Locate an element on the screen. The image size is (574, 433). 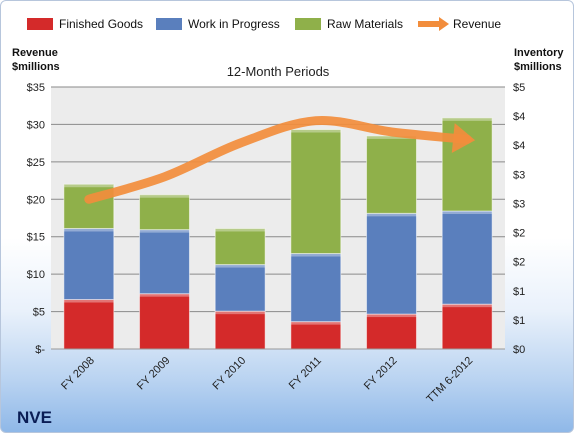
left-tick-label: $15 is located at coordinates (36, 238).